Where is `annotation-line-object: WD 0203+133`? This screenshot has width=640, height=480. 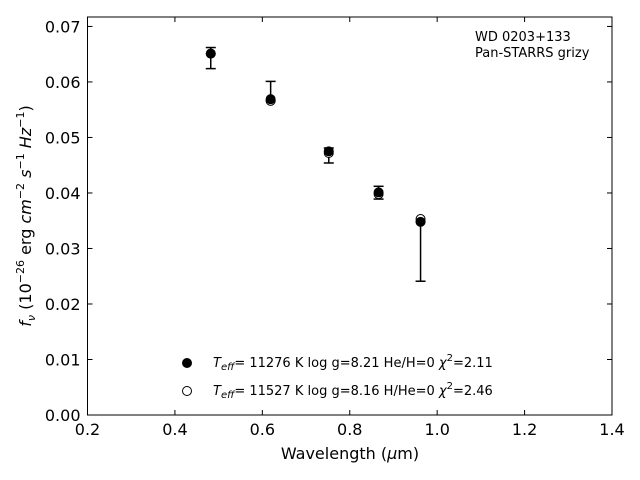
annotation-line-object: WD 0203+133 is located at coordinates (523, 37).